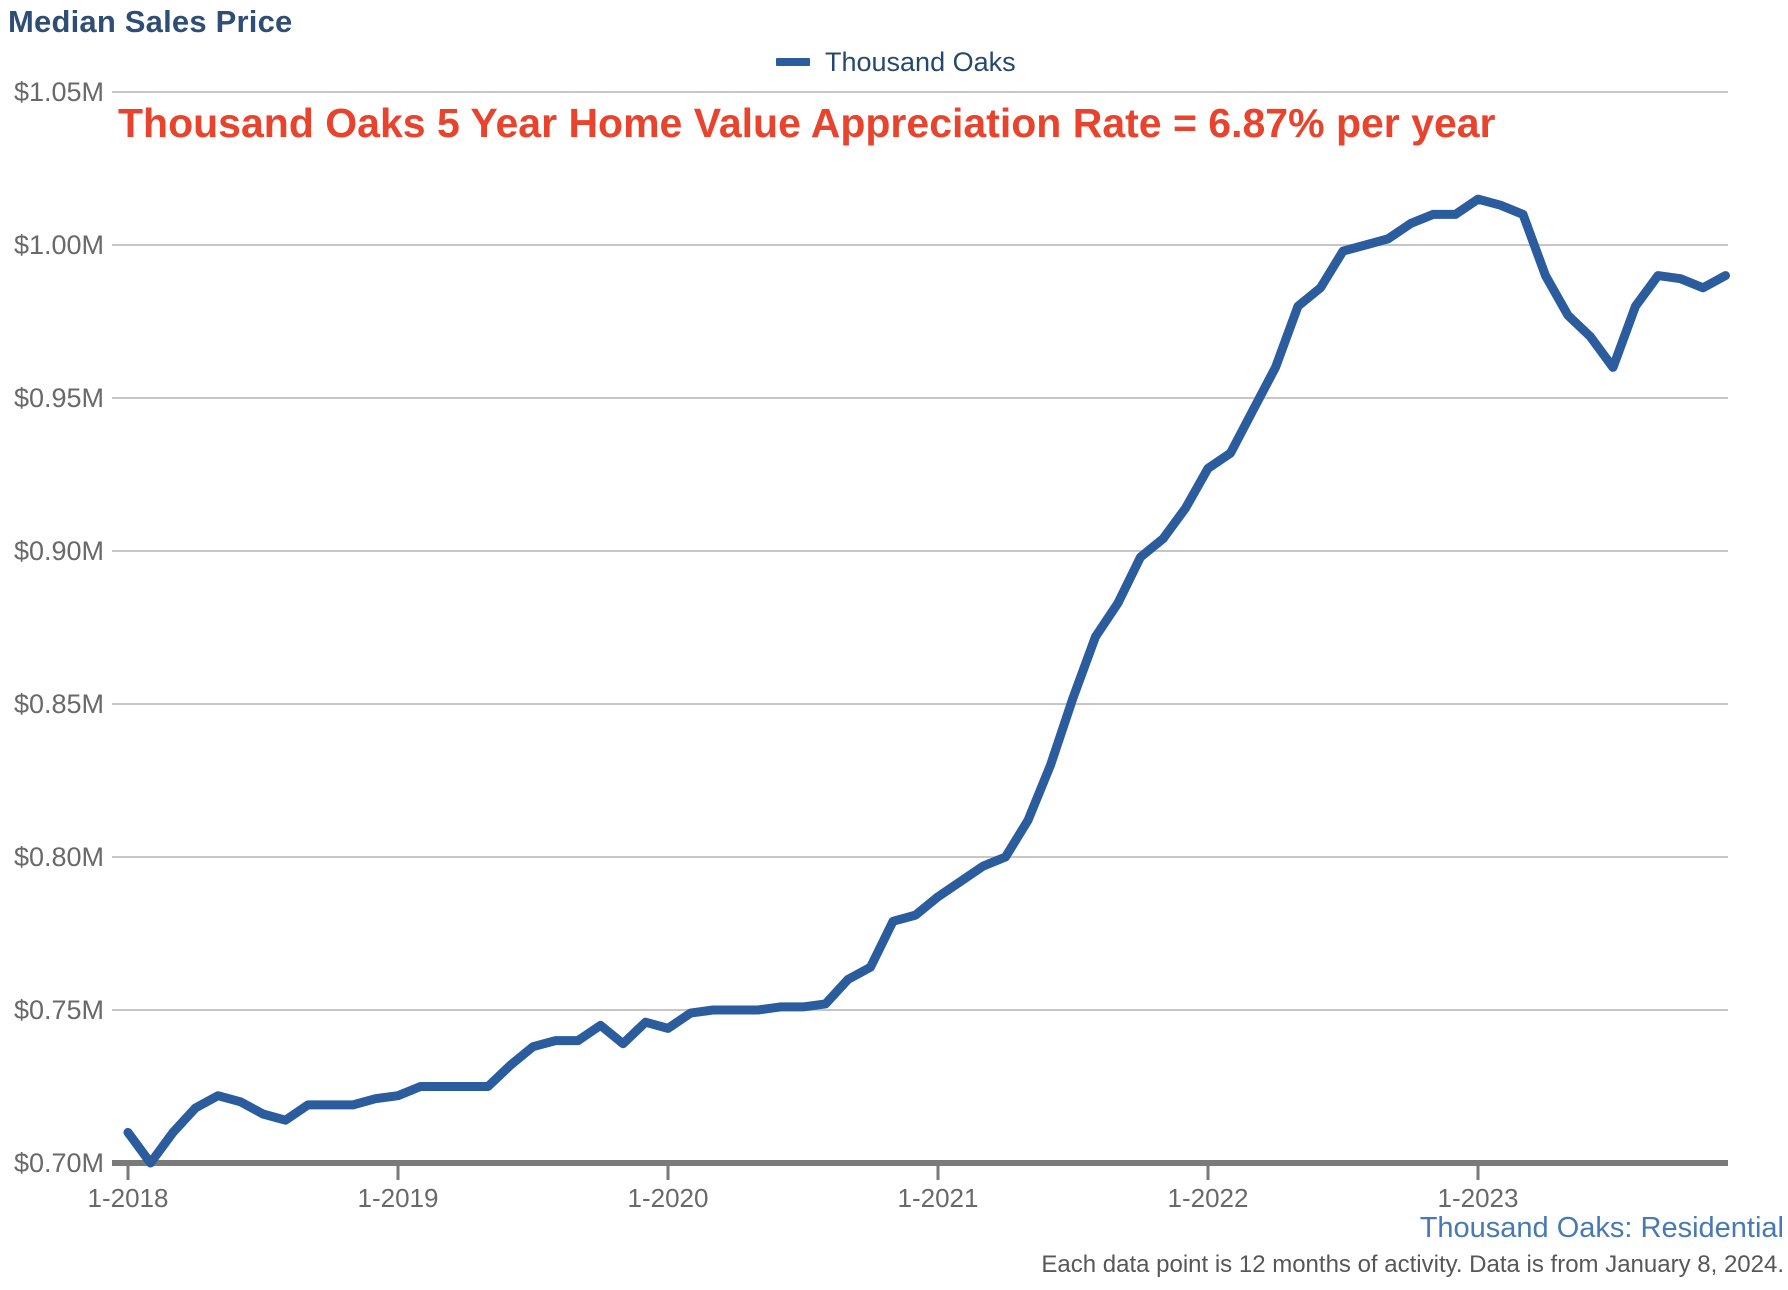 The height and width of the screenshot is (1290, 1788). Describe the element at coordinates (668, 1198) in the screenshot. I see `x-axis-tick-label: 1-2020` at that location.